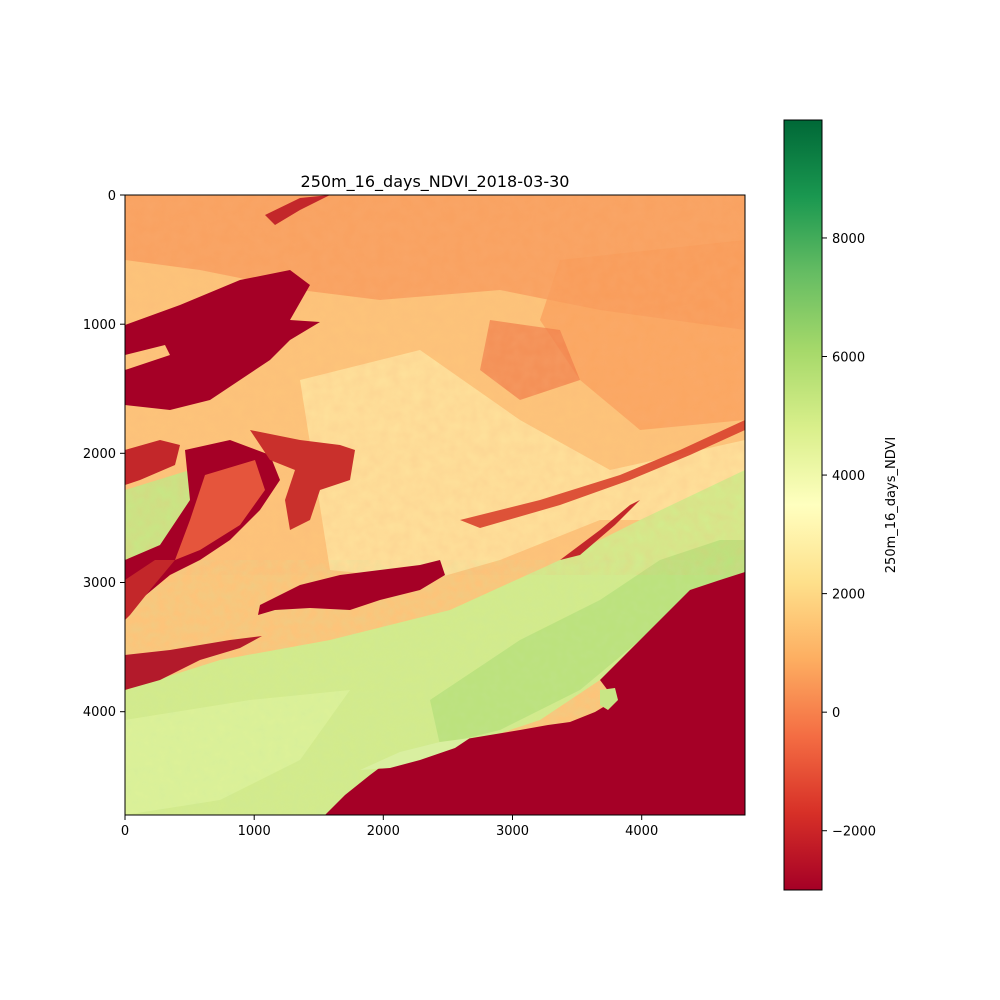 This screenshot has width=1000, height=1000. What do you see at coordinates (848, 358) in the screenshot?
I see `colorbar-tick-label: 6000` at bounding box center [848, 358].